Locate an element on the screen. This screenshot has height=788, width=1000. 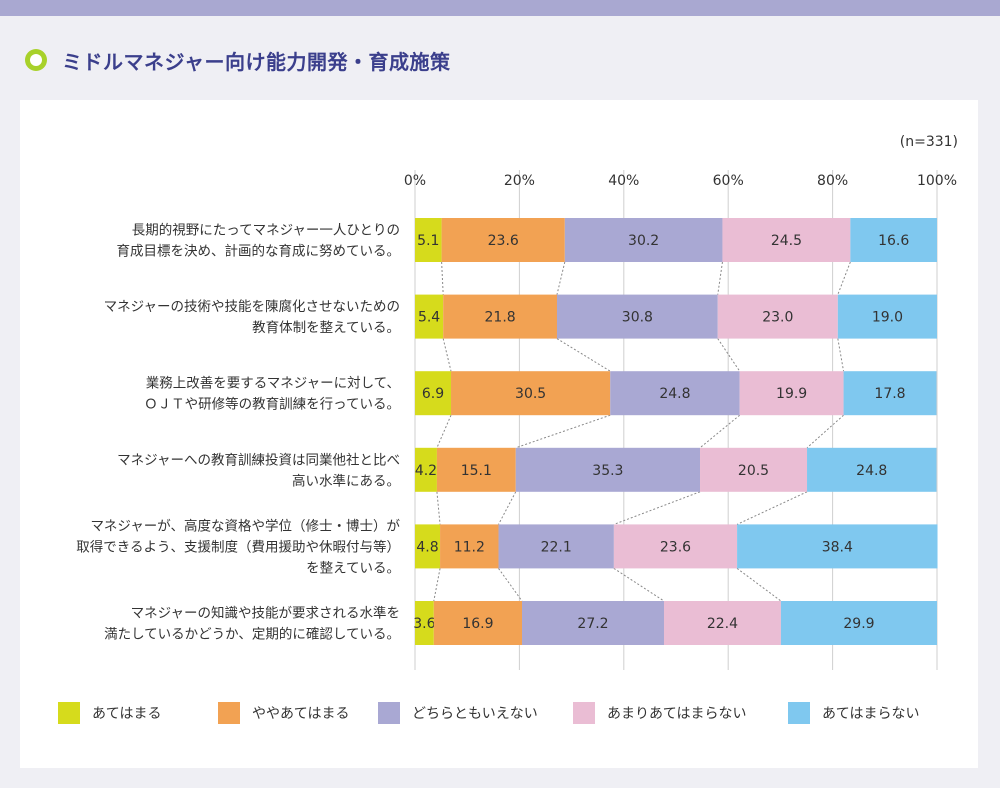
legend-item: どちらともいえない is located at coordinates (458, 713).